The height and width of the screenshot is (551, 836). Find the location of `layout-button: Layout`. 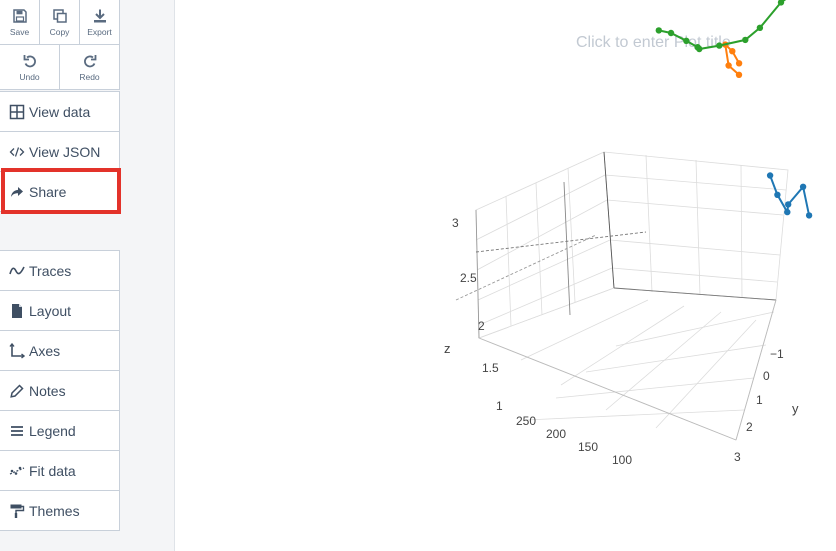

layout-button: Layout is located at coordinates (59, 311).